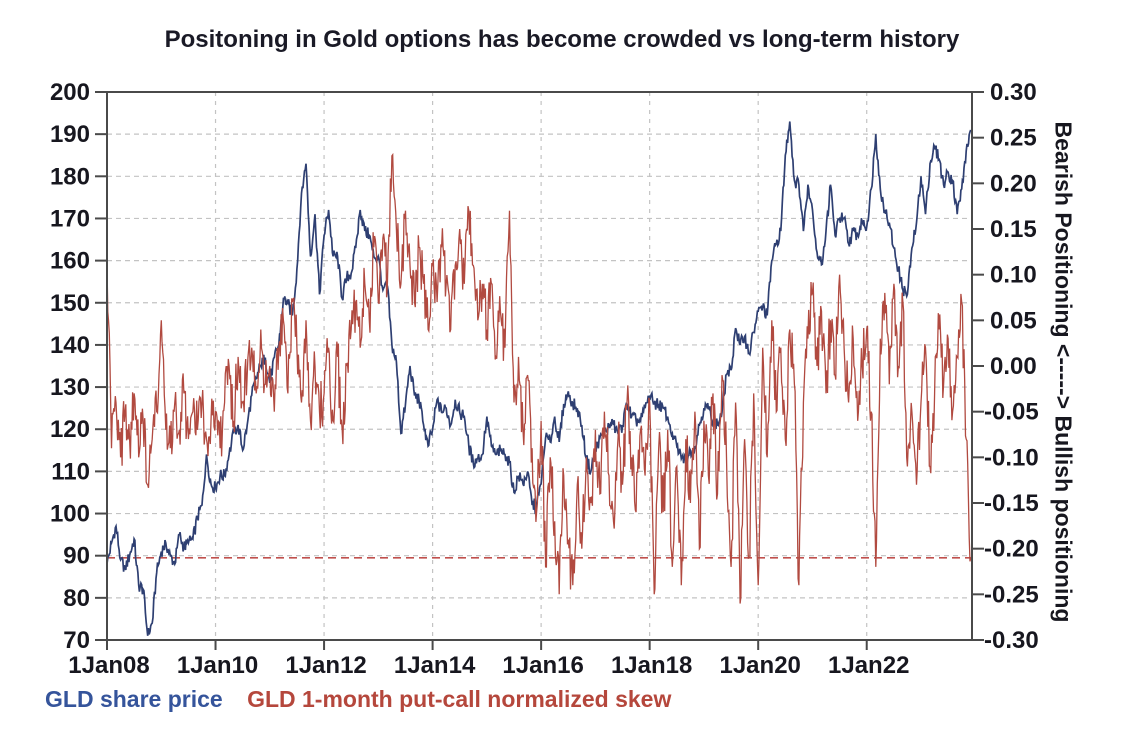  I want to click on x-tick-label: 1Jan12, so click(325, 665).